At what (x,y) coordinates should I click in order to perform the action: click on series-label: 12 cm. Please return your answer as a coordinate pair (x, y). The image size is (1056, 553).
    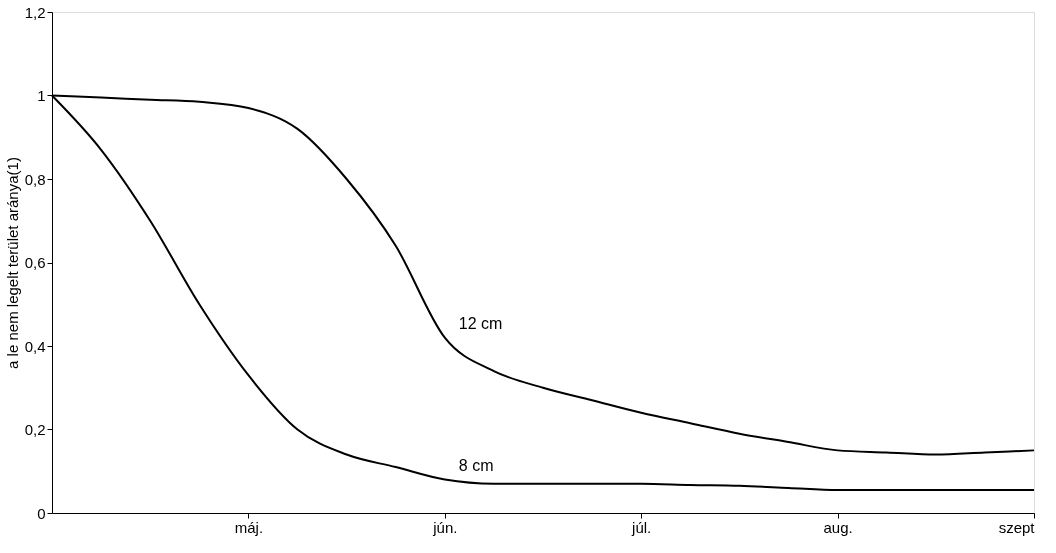
    Looking at the image, I should click on (480, 323).